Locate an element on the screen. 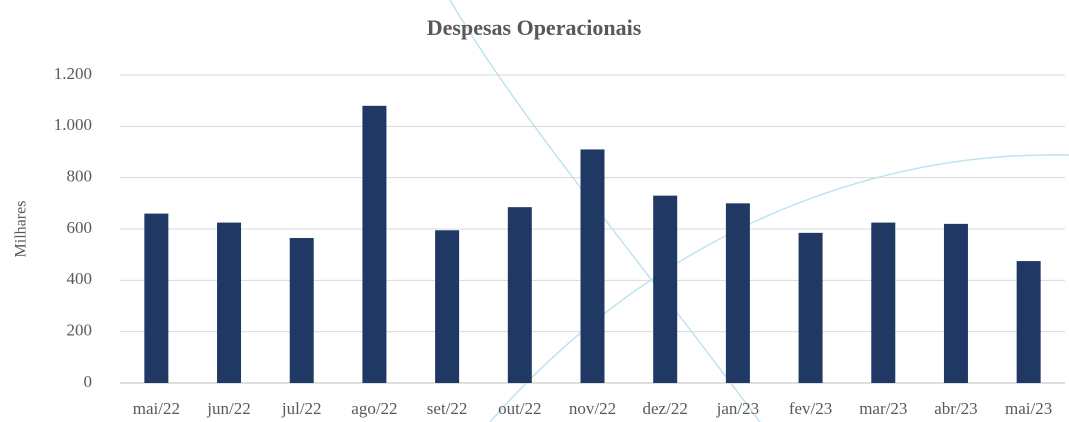 The height and width of the screenshot is (422, 1069). y-tick-label: 1.200 is located at coordinates (73, 73).